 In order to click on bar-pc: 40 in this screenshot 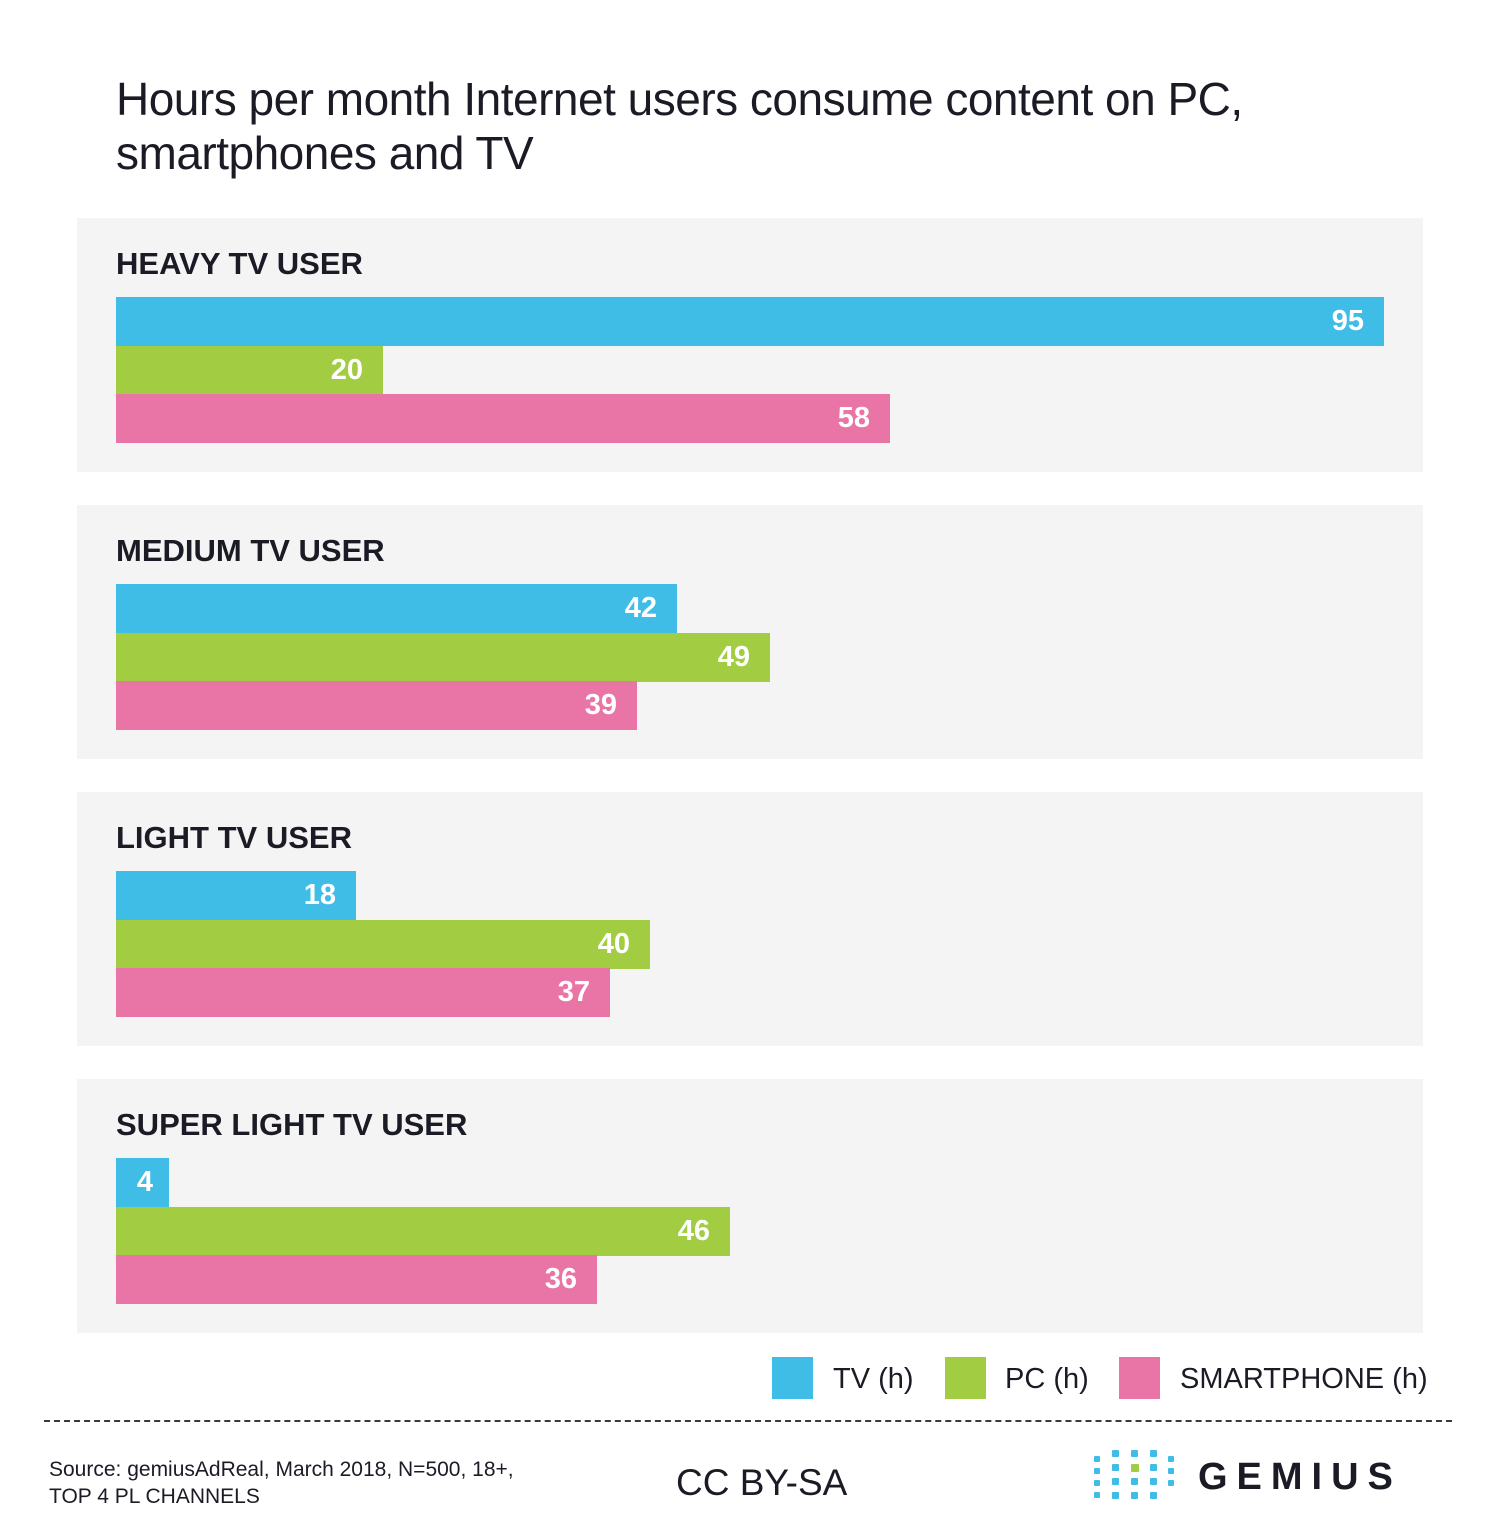, I will do `click(383, 944)`.